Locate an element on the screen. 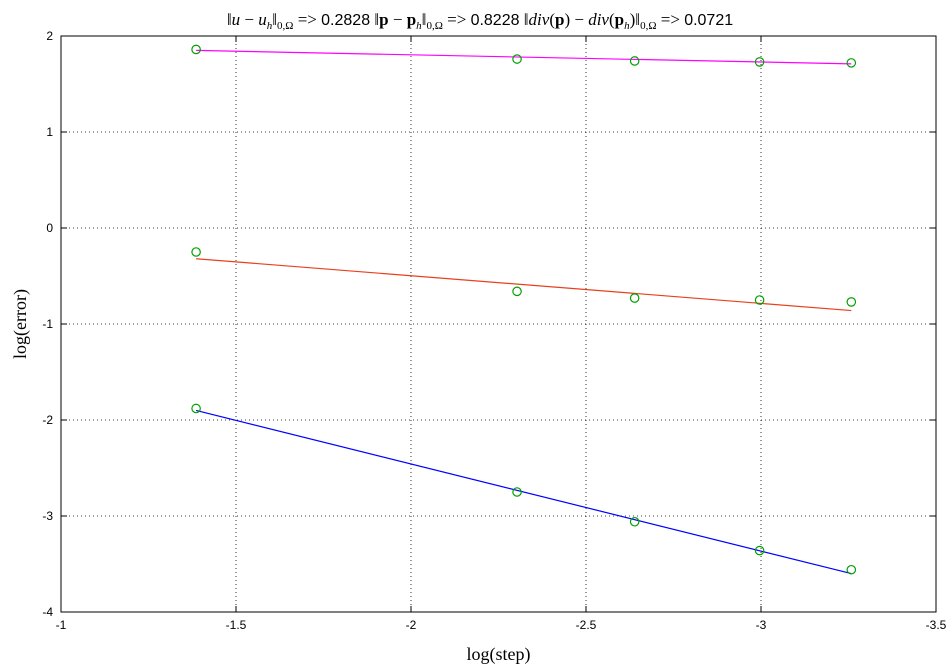 The height and width of the screenshot is (667, 950). x-tick-label: -1.5 is located at coordinates (236, 625).